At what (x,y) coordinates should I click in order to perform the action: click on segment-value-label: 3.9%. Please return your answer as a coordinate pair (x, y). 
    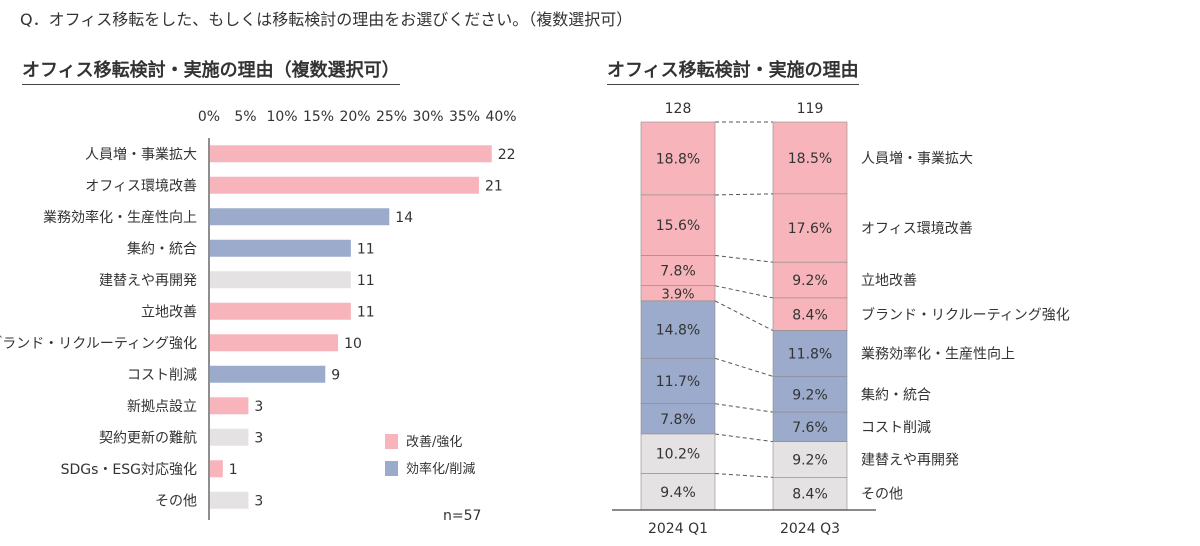
    Looking at the image, I should click on (677, 294).